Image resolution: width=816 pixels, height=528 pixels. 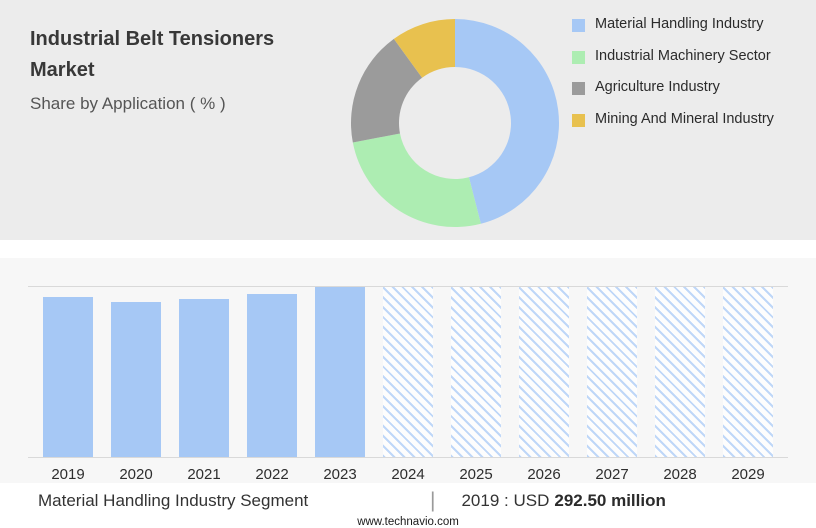 I want to click on legend-item-2: Industrial Machinery Sector, so click(x=691, y=57).